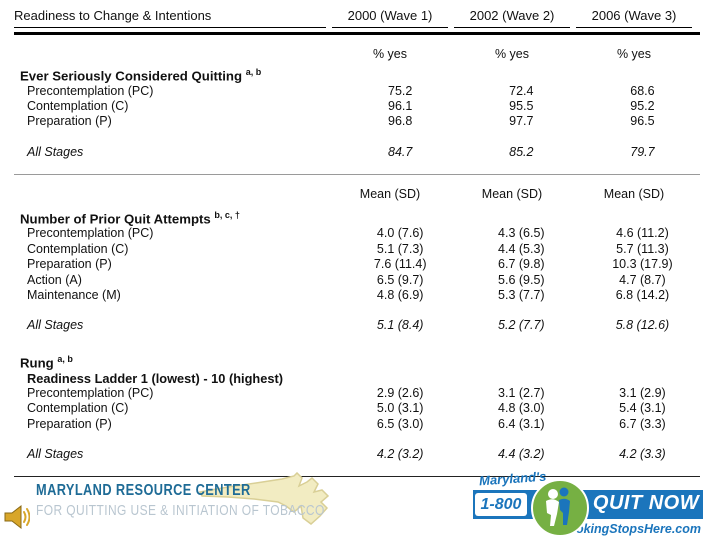  Describe the element at coordinates (130, 218) in the screenshot. I see `section-title: Number of Prior Quit Attempts b, c, †` at that location.